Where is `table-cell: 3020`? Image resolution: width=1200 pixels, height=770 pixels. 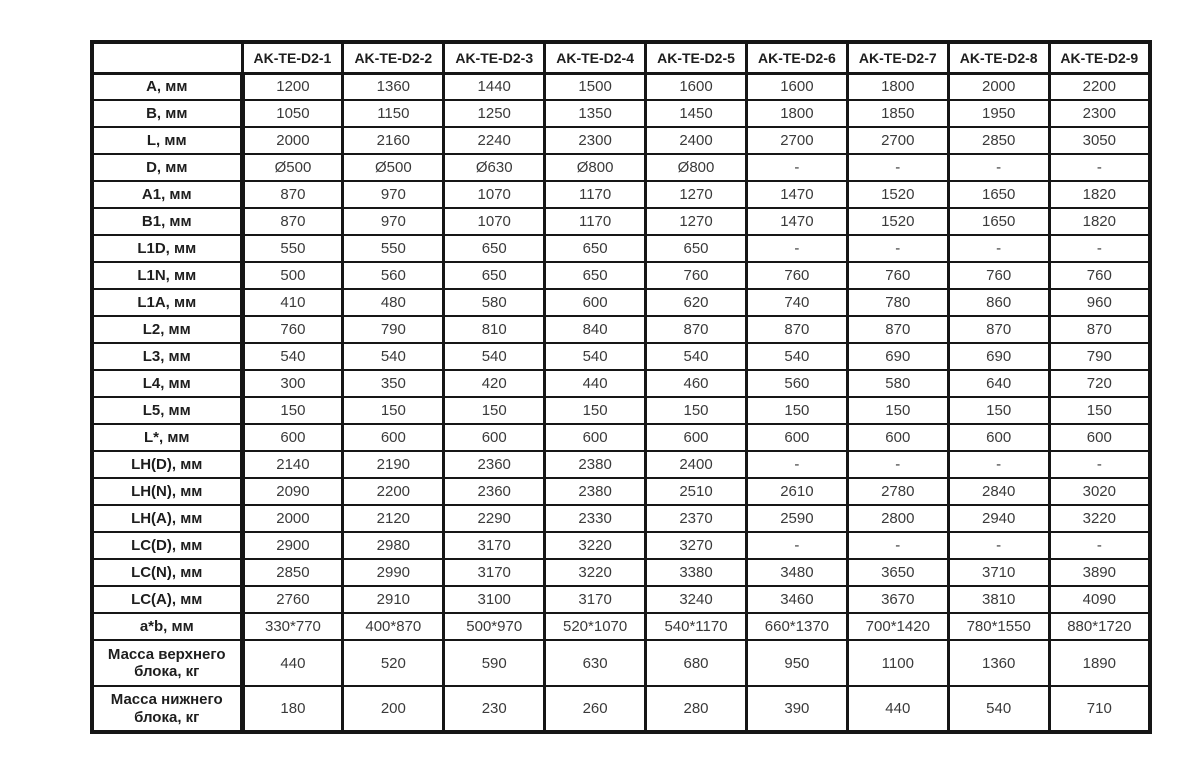
table-cell: 3020 is located at coordinates (1099, 491).